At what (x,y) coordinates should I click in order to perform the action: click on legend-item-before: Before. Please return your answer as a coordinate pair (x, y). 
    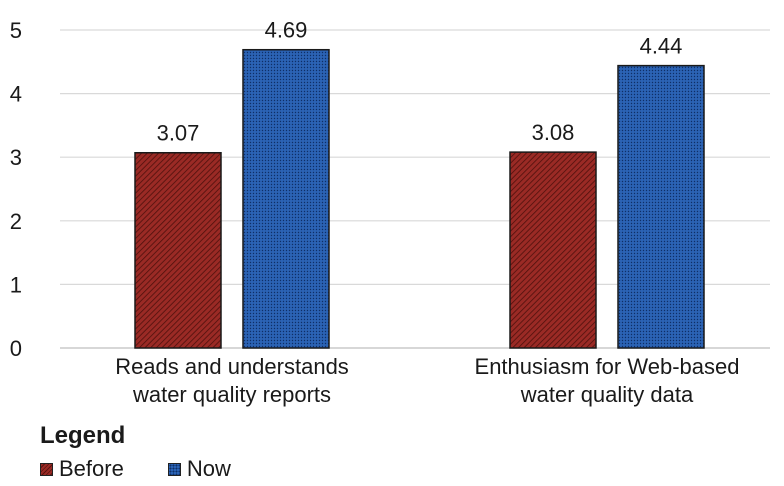
    Looking at the image, I should click on (82, 469).